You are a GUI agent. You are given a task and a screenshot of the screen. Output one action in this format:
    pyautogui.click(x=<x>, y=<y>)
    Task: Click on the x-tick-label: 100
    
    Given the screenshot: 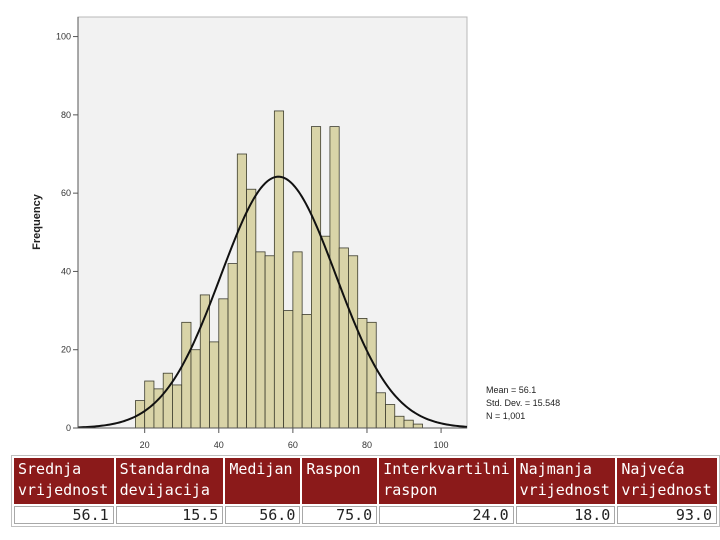 What is the action you would take?
    pyautogui.click(x=441, y=445)
    